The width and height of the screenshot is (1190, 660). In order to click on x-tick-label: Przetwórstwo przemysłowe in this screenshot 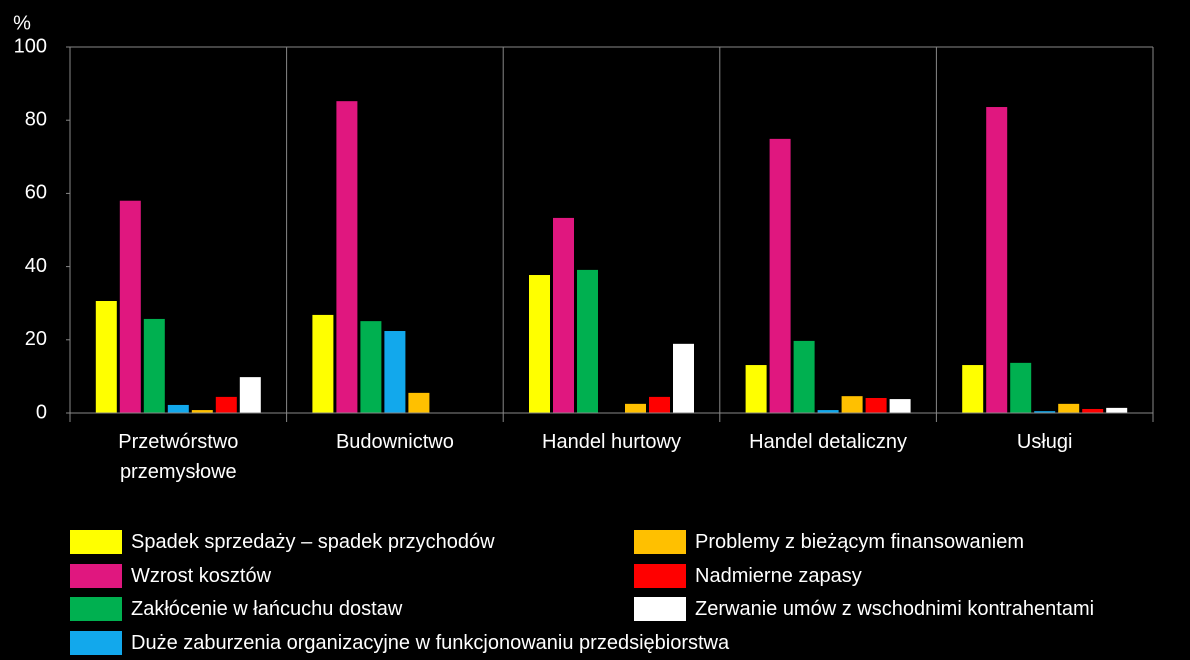, I will do `click(178, 457)`.